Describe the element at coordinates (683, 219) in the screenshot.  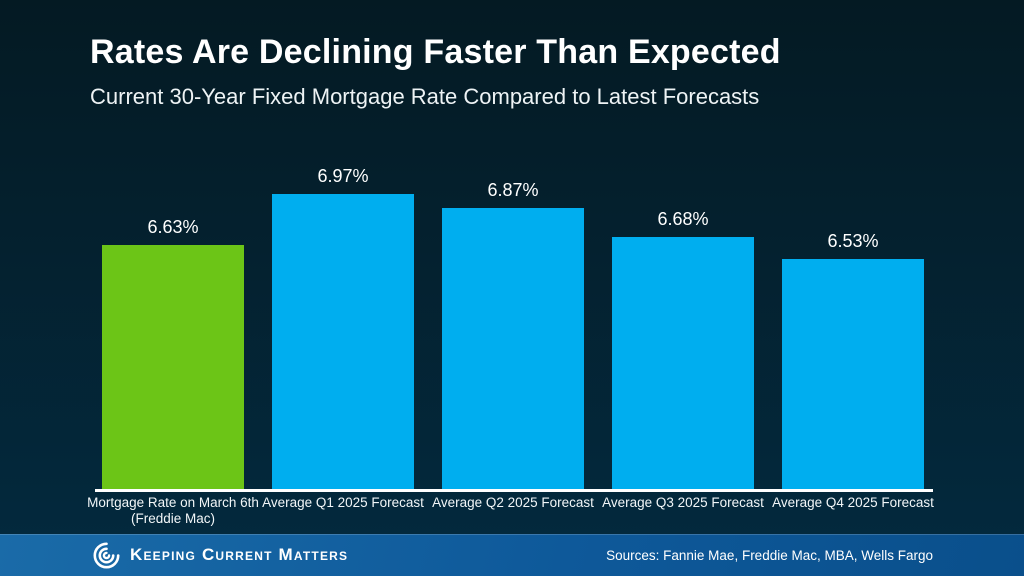
I see `bar-value-label: 6.68%` at that location.